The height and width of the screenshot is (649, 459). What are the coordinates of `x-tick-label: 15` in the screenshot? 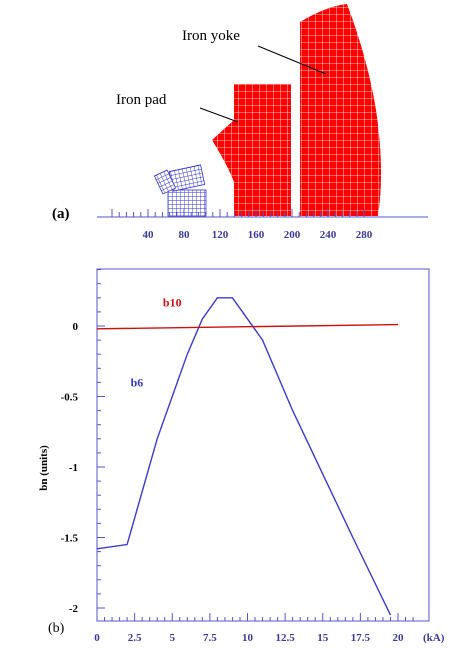 It's located at (323, 638).